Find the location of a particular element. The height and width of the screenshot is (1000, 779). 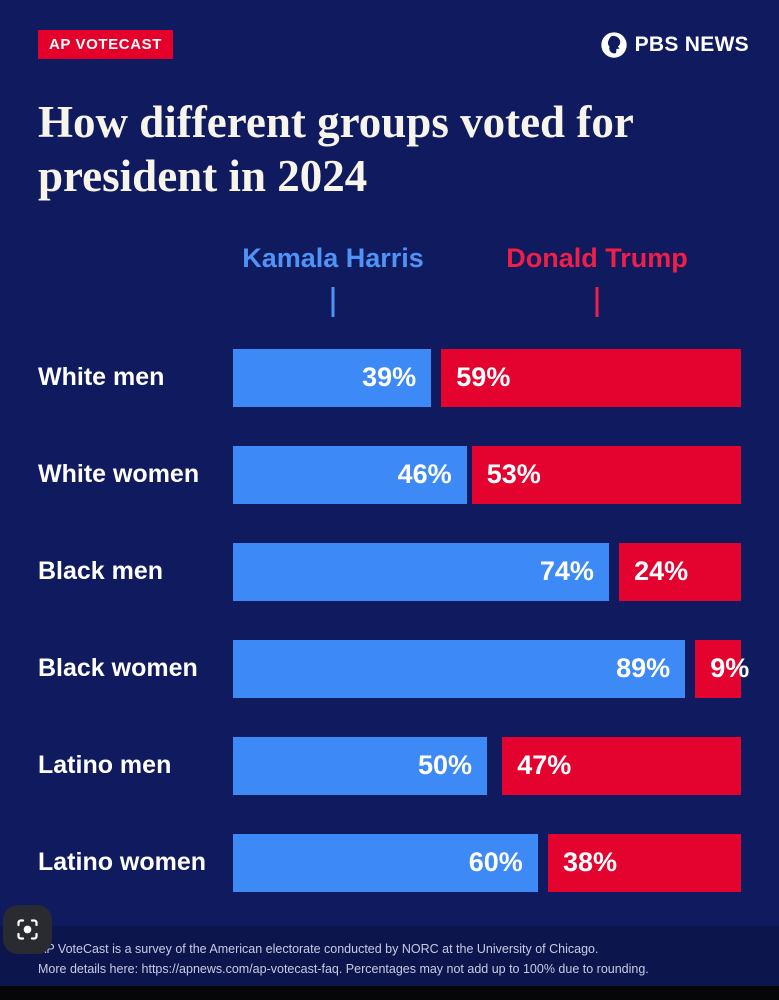

chart-row: Latino women 60% 38% is located at coordinates (389, 862).